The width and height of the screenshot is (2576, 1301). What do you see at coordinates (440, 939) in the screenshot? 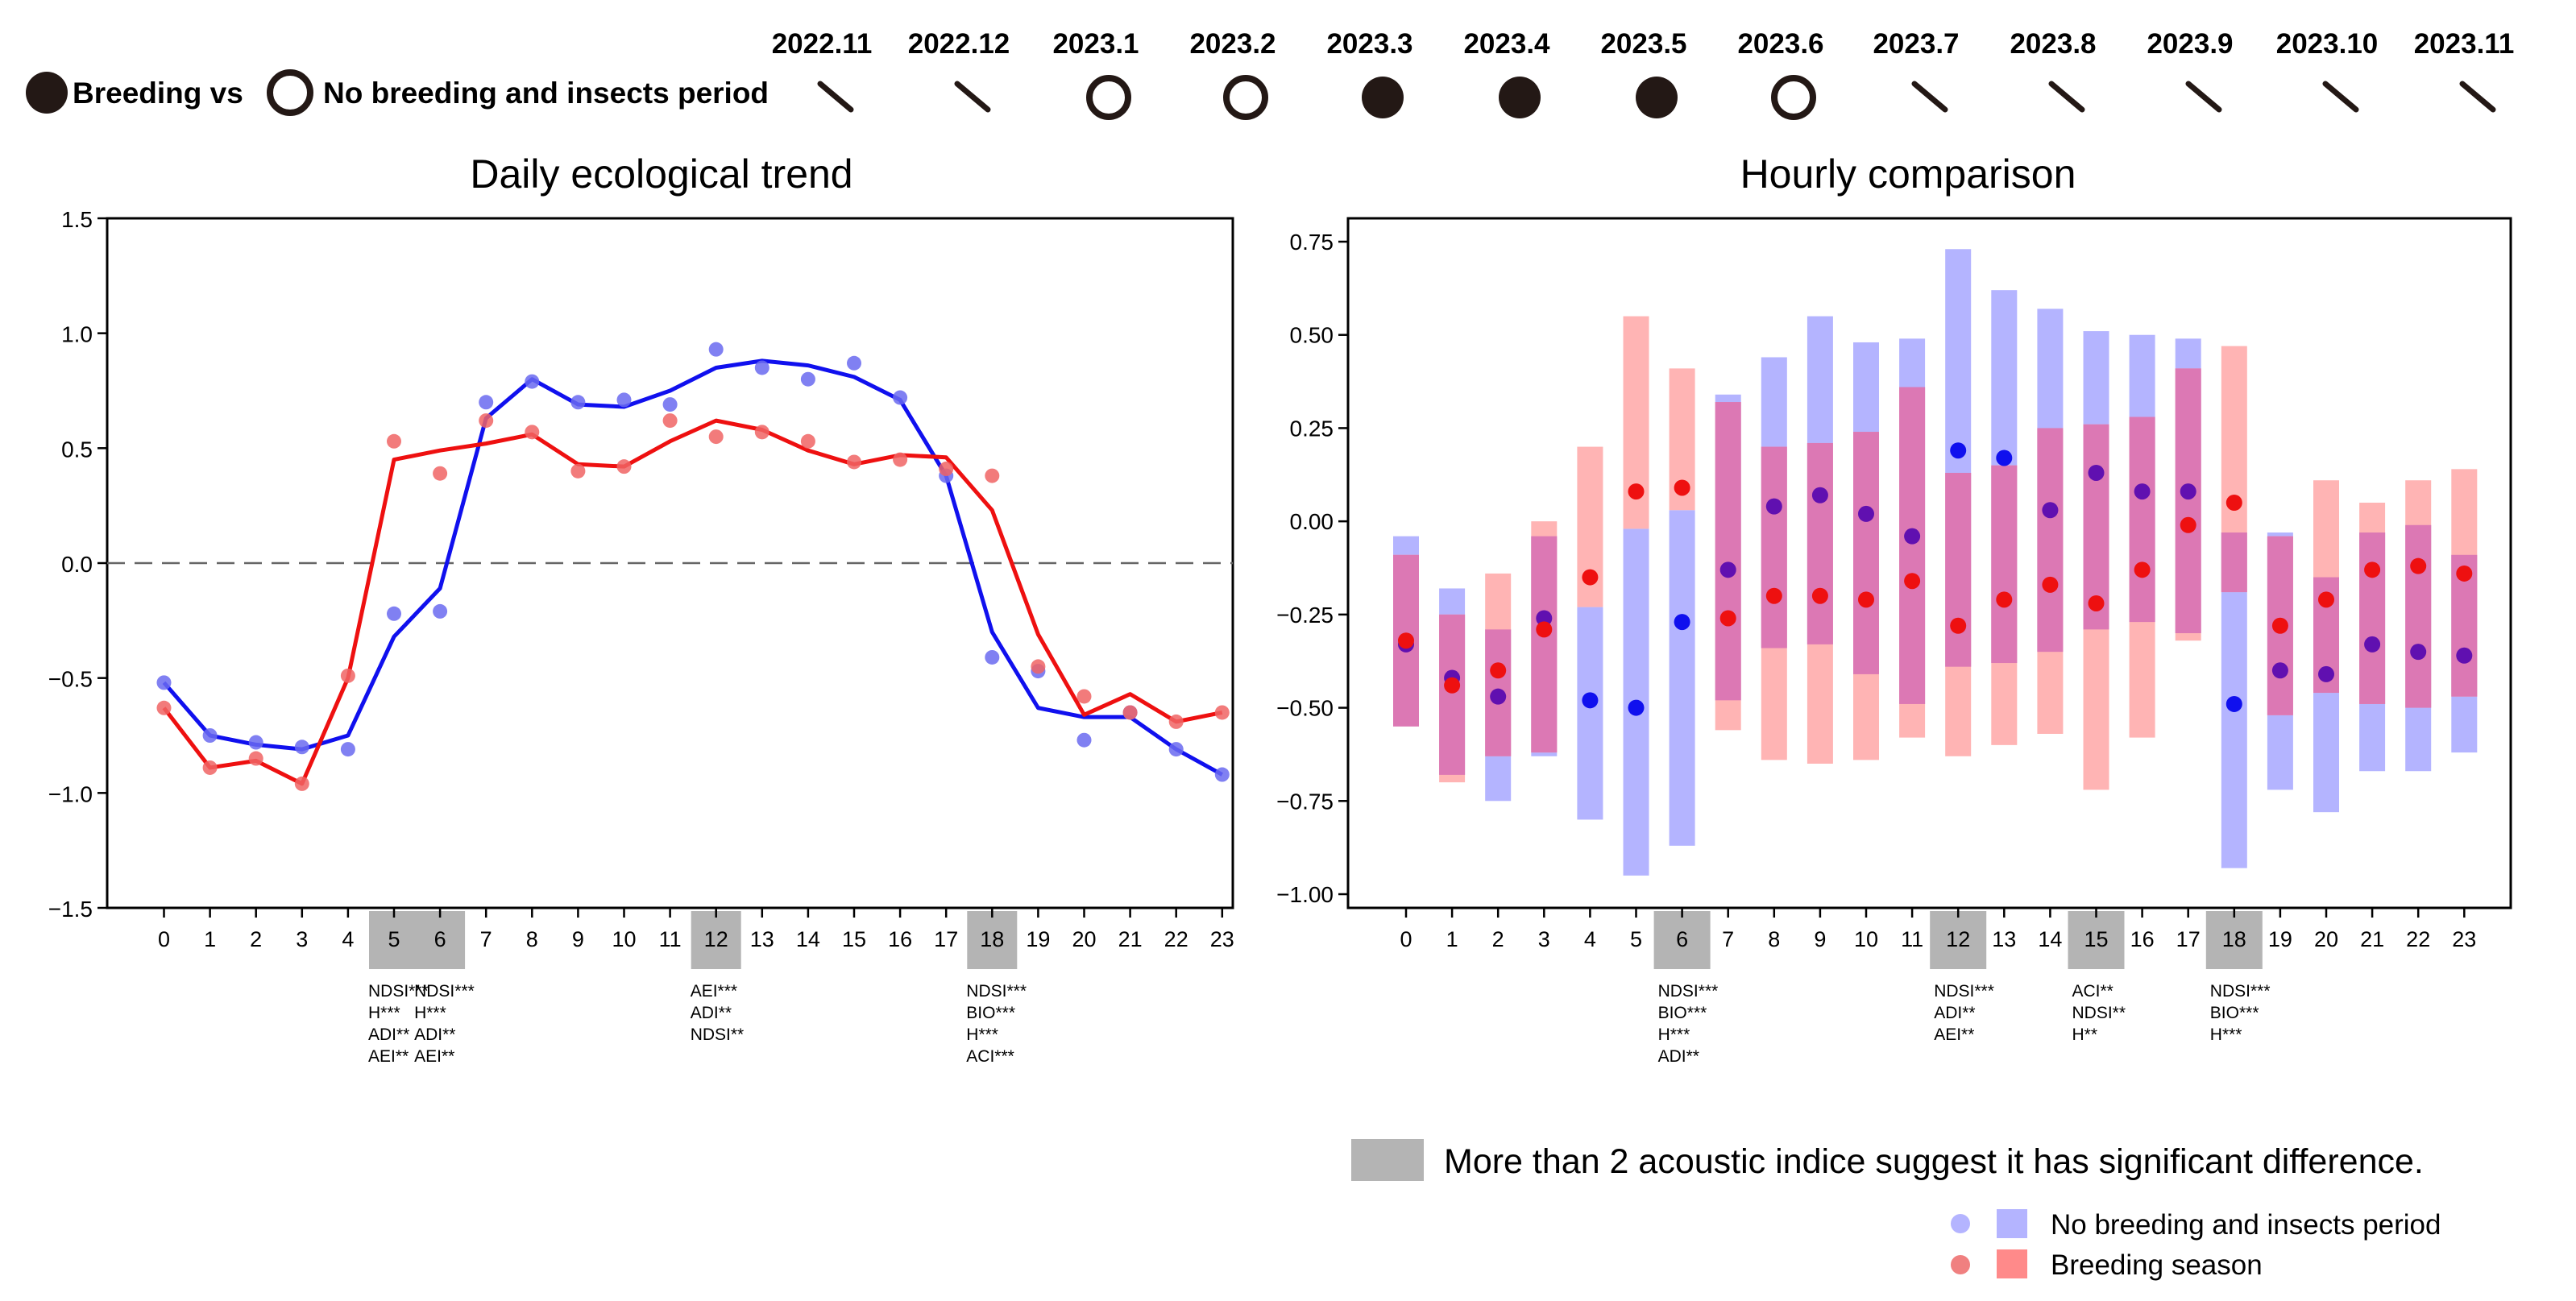
I see `left-xtick-label: 6` at bounding box center [440, 939].